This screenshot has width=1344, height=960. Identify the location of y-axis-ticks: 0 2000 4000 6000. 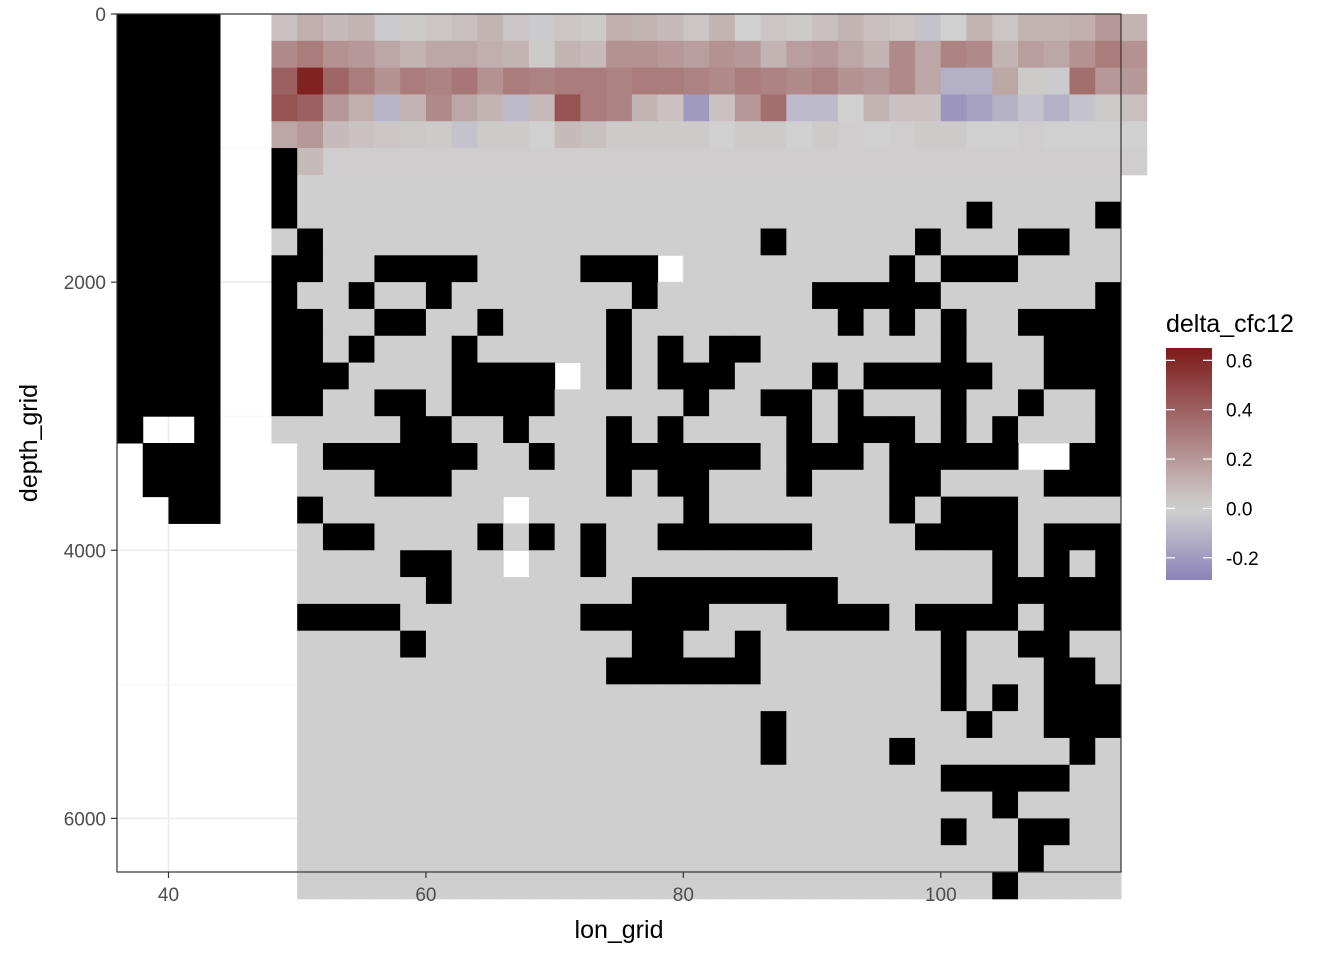
(90, 417).